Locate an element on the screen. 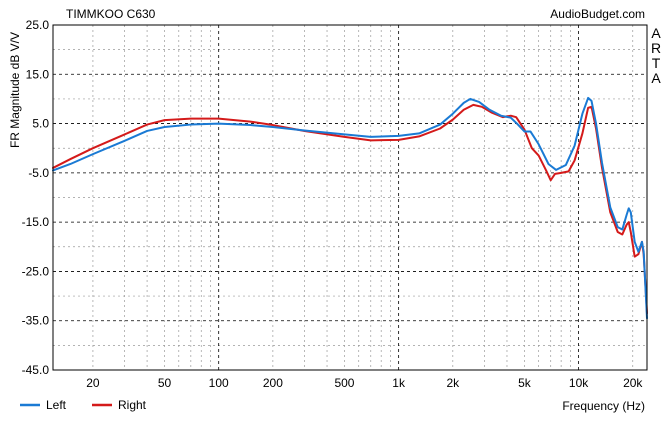 The image size is (671, 425). x-axis-label: Frequency (Hz) is located at coordinates (603, 406).